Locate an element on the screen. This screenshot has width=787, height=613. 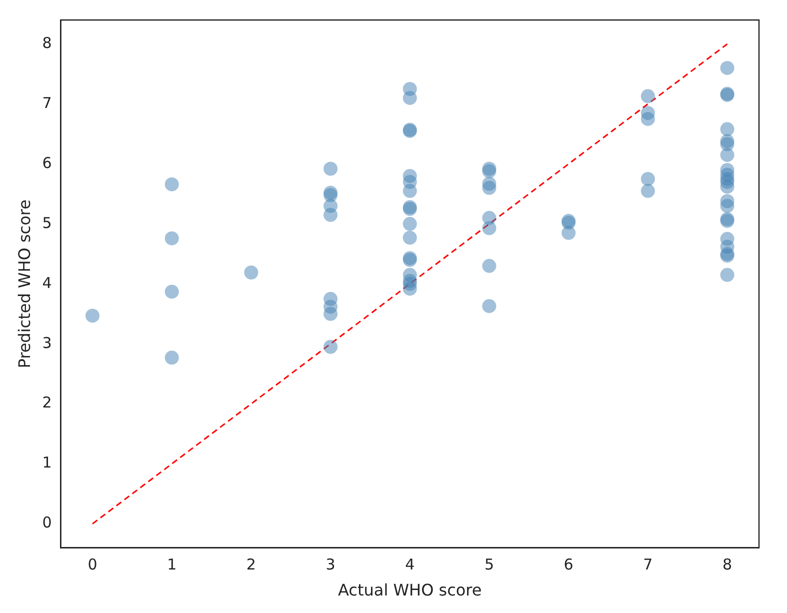
y-tick-label: 3 is located at coordinates (47, 343).